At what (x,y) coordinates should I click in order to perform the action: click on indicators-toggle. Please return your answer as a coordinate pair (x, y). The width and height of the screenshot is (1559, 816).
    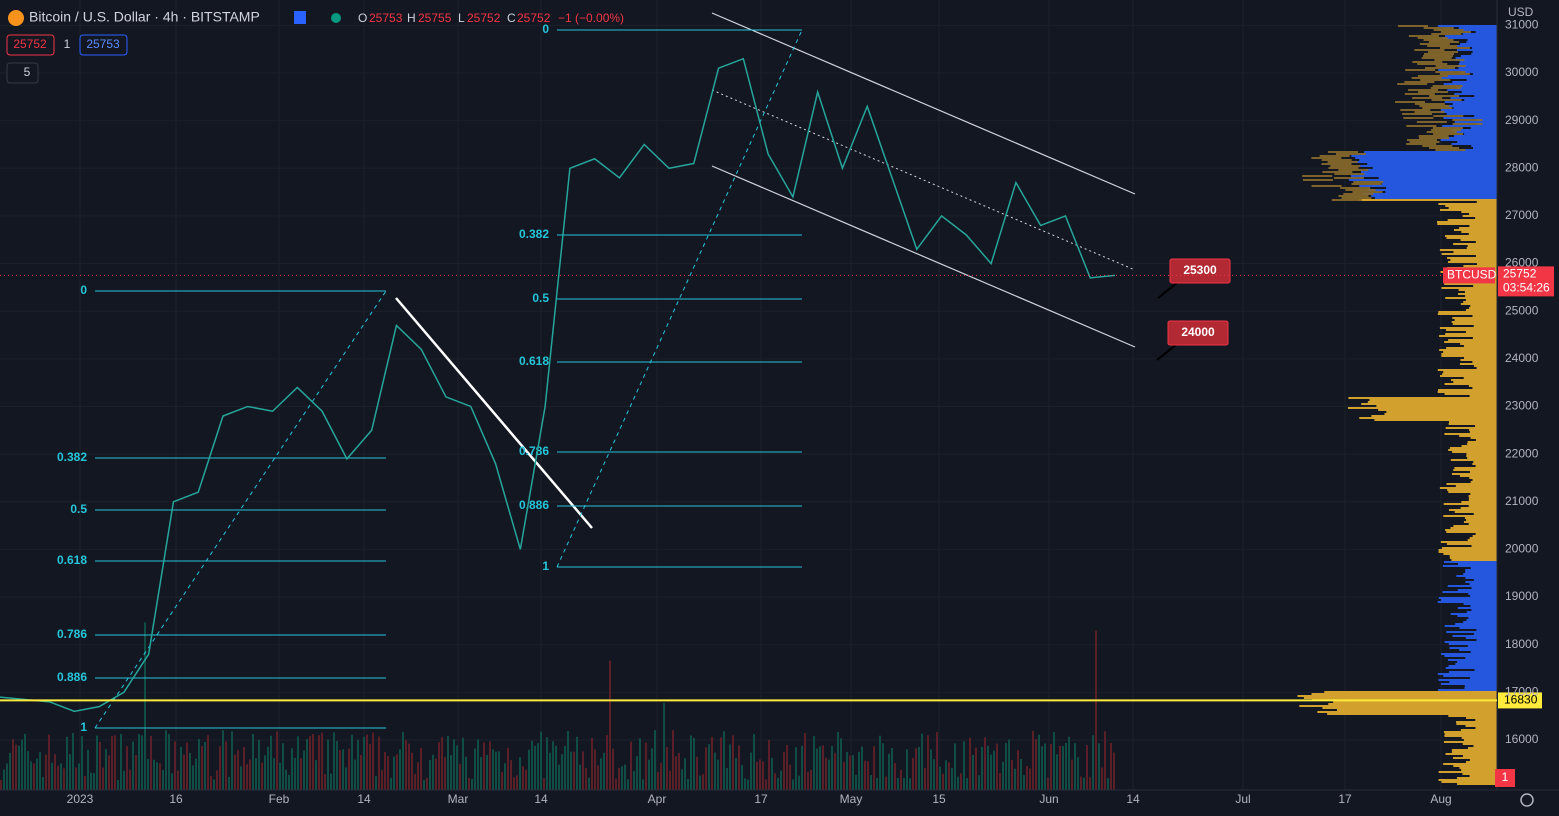
    Looking at the image, I should click on (22, 73).